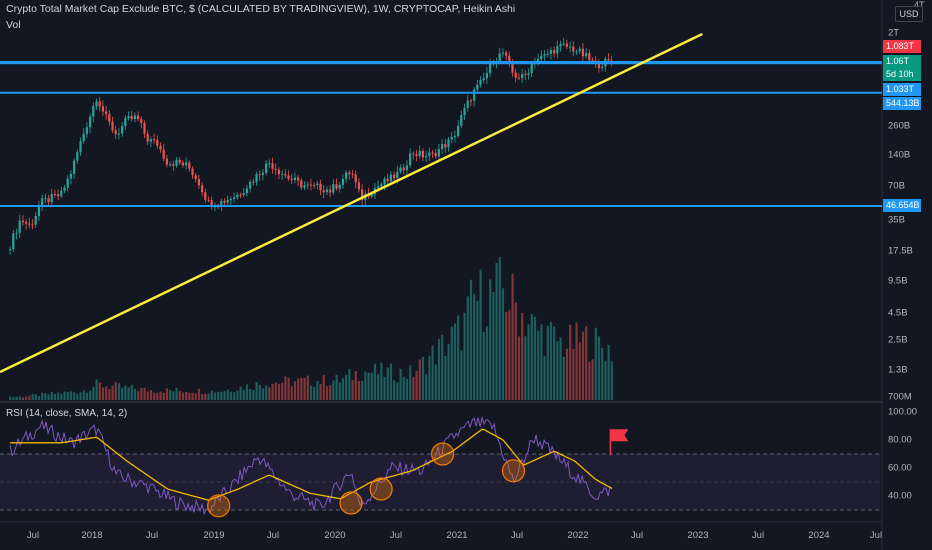 Image resolution: width=932 pixels, height=550 pixels. I want to click on price-tick: 70B, so click(896, 186).